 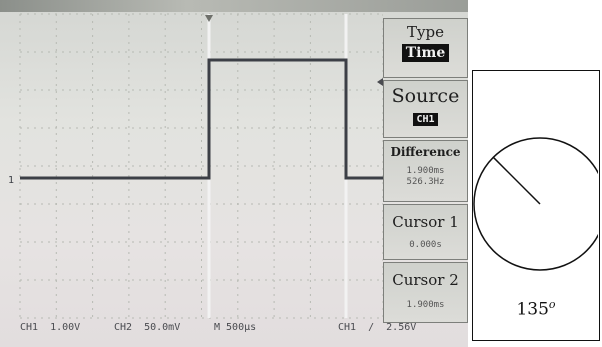 I want to click on channel-1-marker: 1, so click(x=11, y=180).